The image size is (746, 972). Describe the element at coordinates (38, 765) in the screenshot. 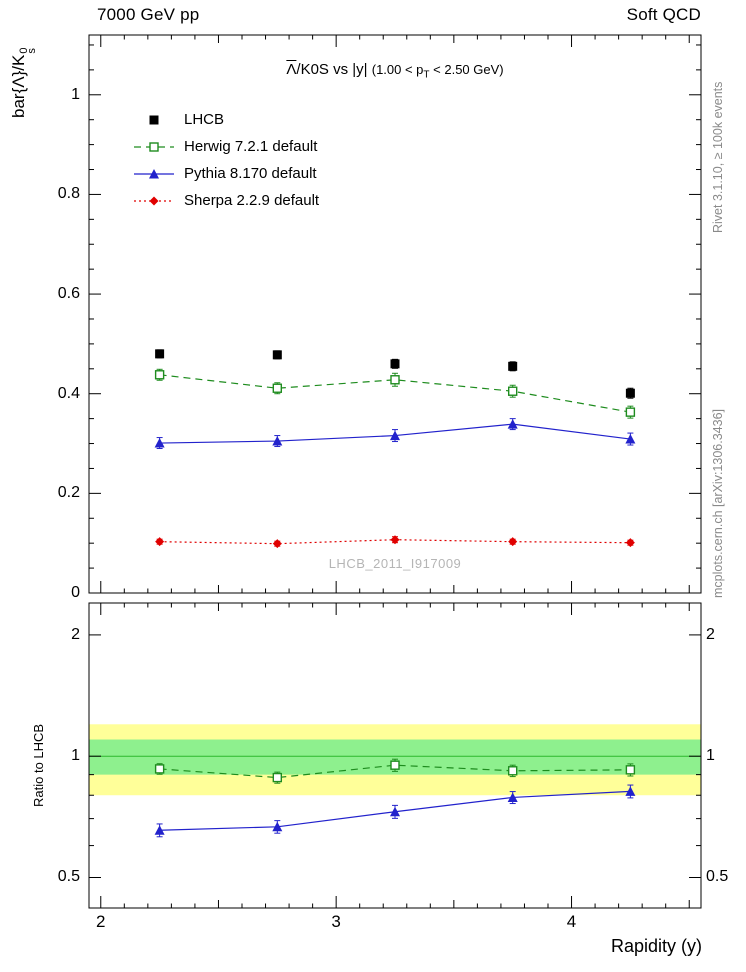

I see `ratio-y-axis-title: Ratio to LHCB` at that location.